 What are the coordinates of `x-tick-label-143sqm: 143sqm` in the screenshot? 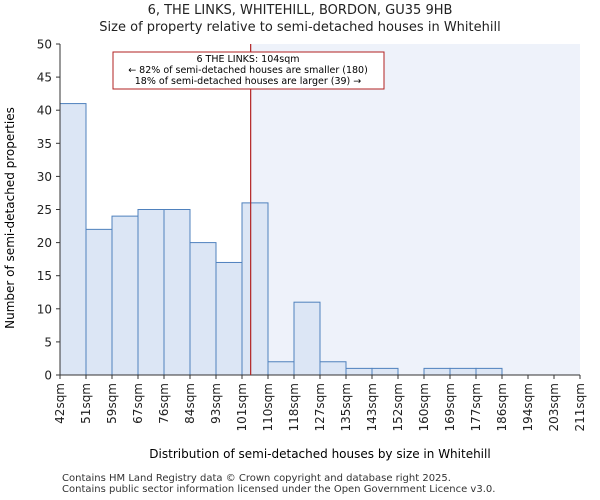 It's located at (372, 407).